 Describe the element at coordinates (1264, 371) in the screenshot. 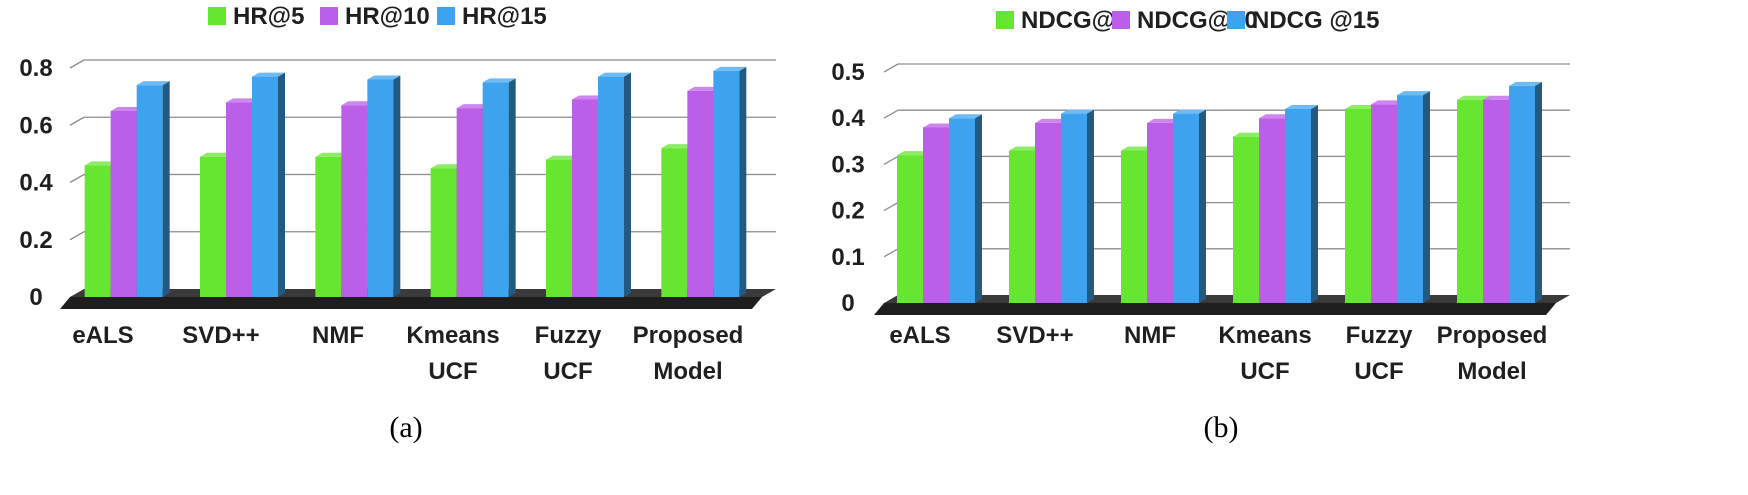

I see `x-tick-label-line: UCF` at that location.